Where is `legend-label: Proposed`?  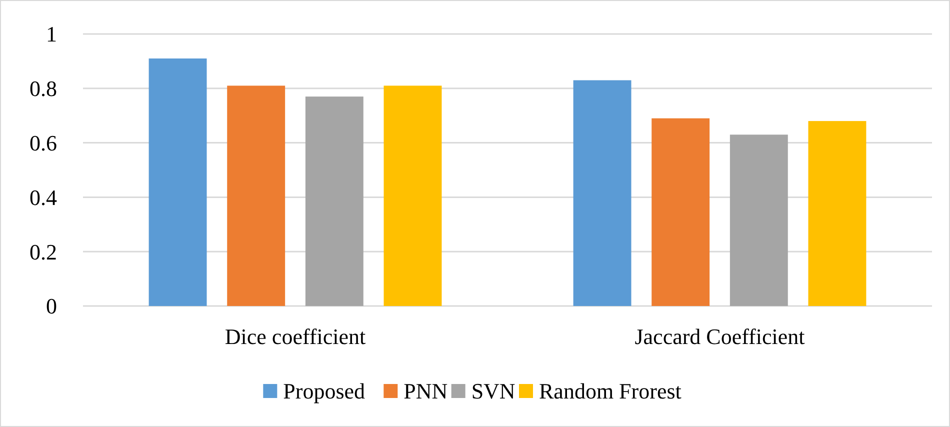 legend-label: Proposed is located at coordinates (324, 391).